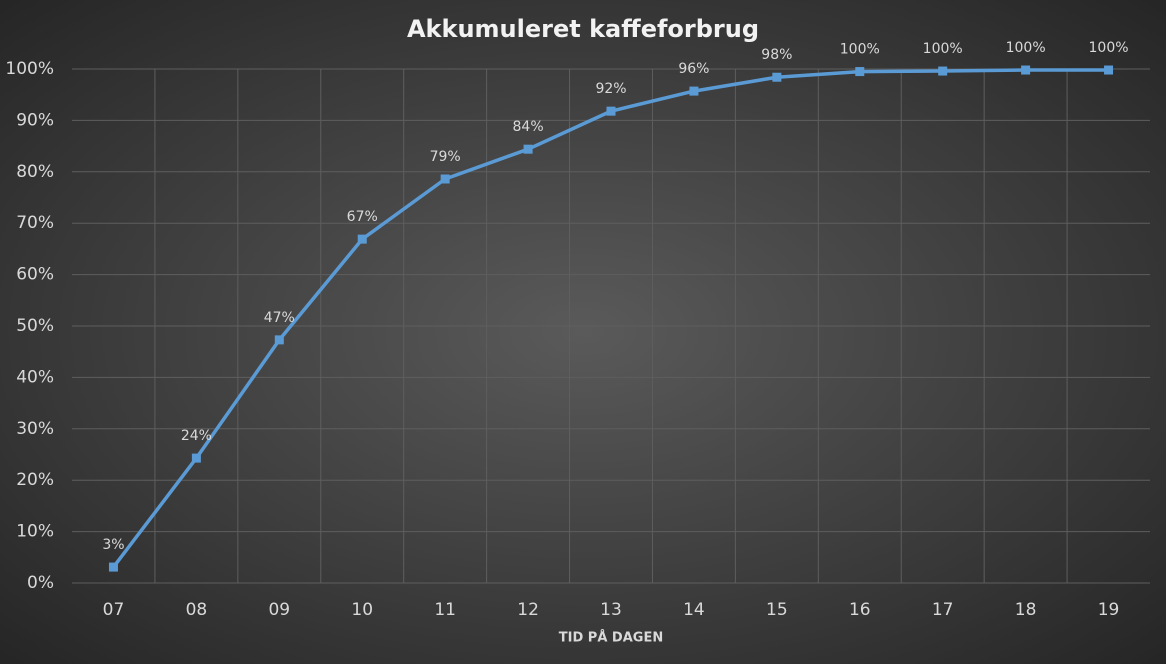  What do you see at coordinates (776, 55) in the screenshot?
I see `data-label: 98%` at bounding box center [776, 55].